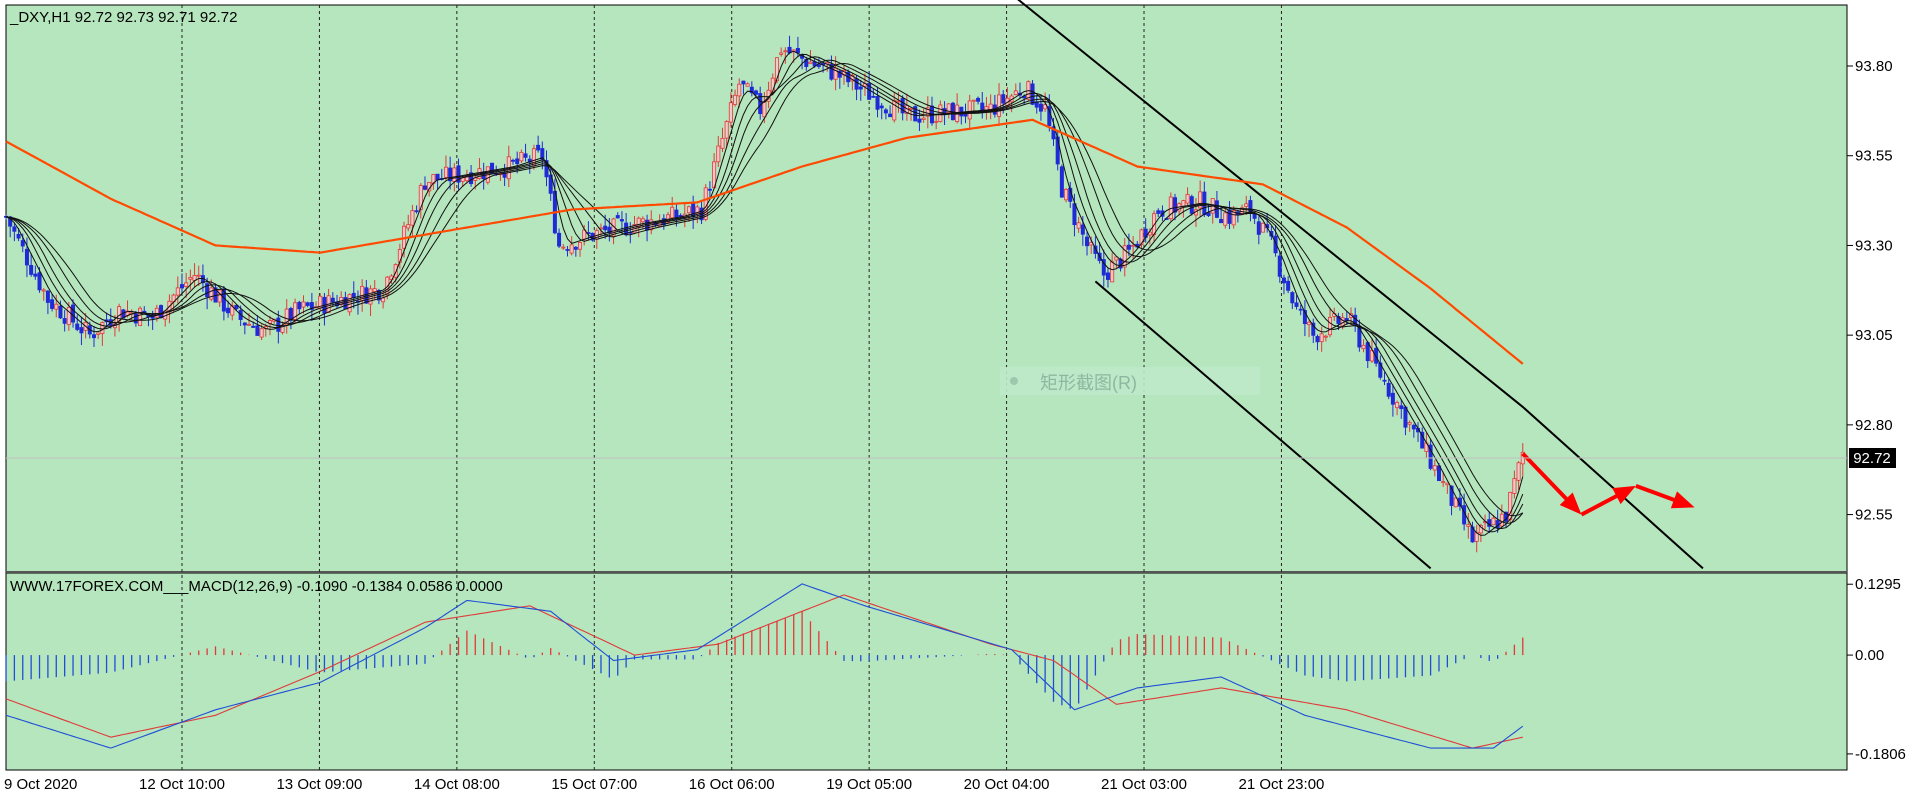 The width and height of the screenshot is (1920, 804). Describe the element at coordinates (1872, 458) in the screenshot. I see `current-price-box` at that location.